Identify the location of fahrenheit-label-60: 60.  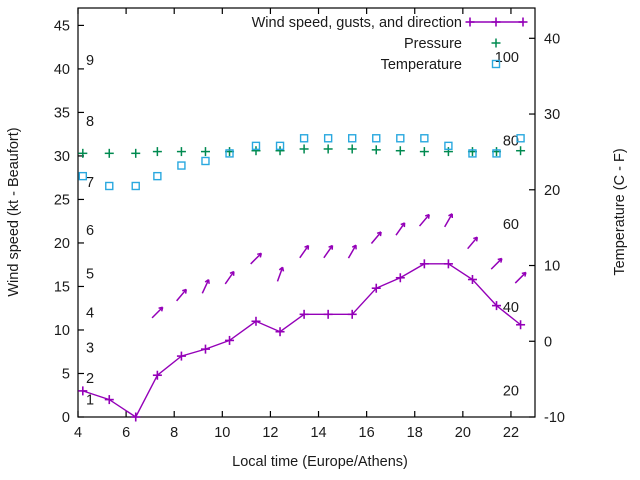
(511, 225).